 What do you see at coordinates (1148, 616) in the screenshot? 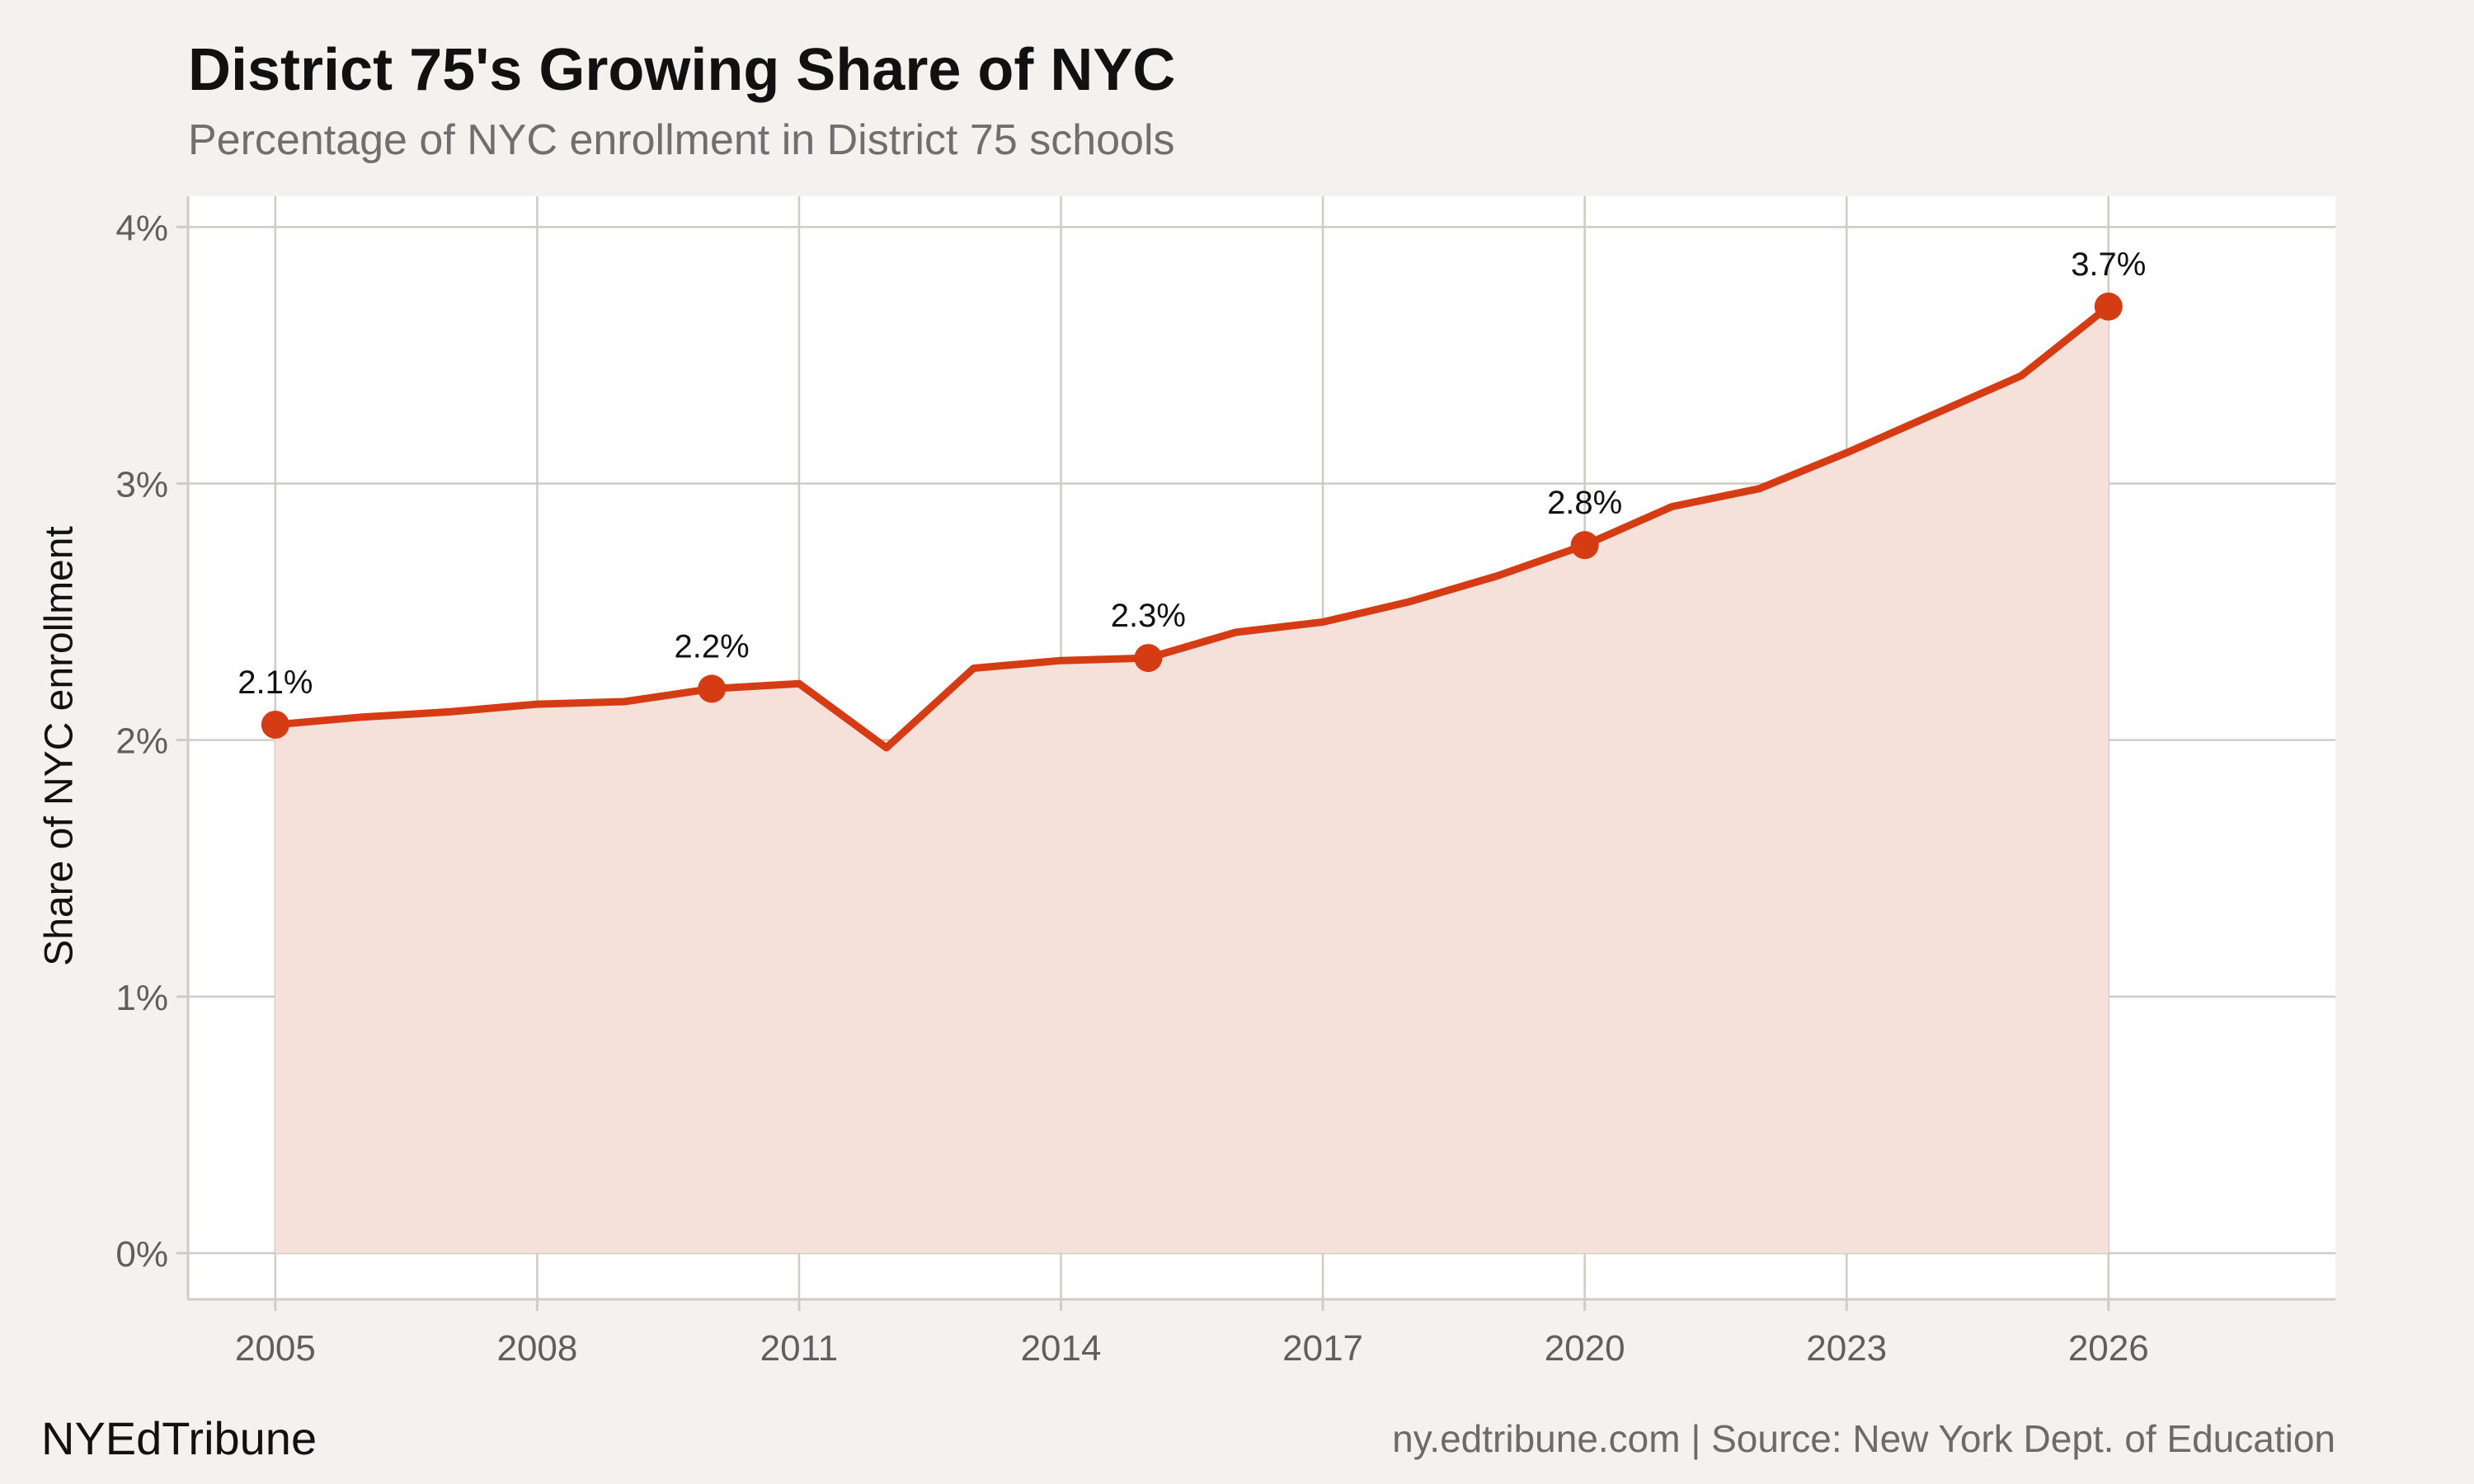
I see `data-label: 2.3%` at bounding box center [1148, 616].